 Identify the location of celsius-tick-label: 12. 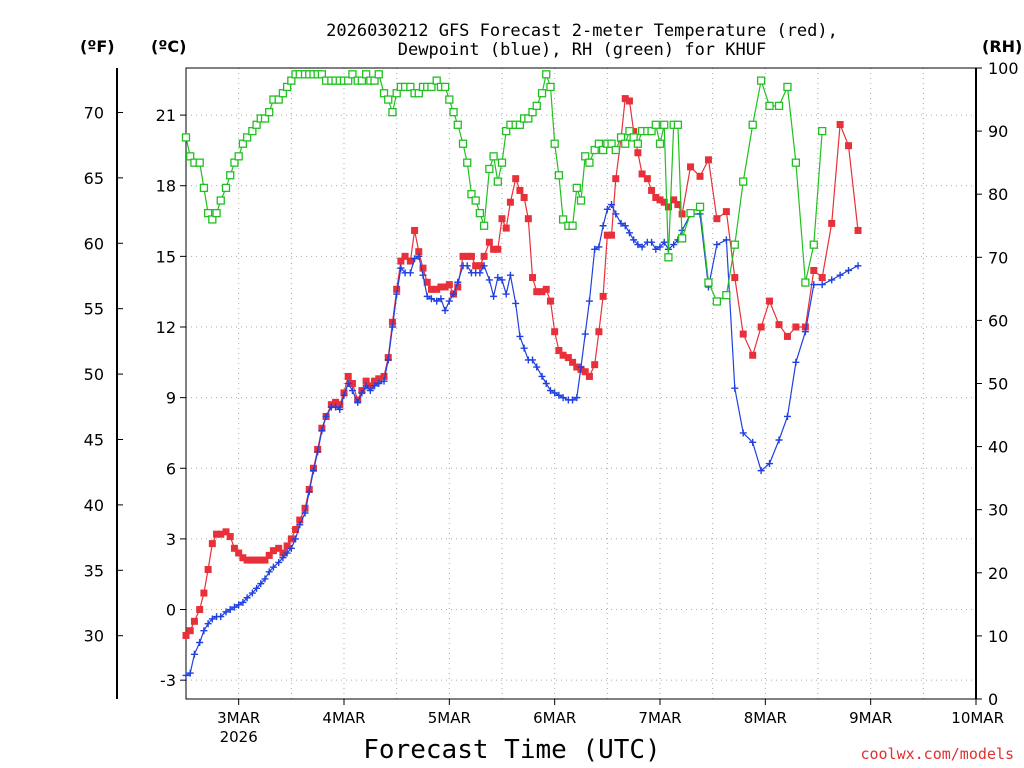
(166, 327).